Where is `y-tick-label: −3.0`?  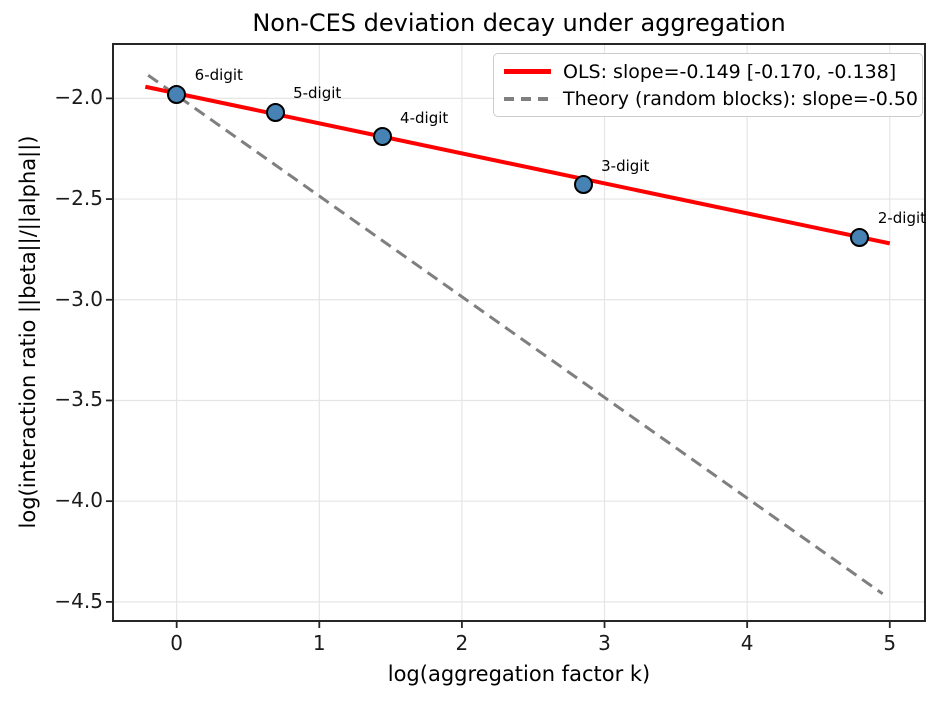 y-tick-label: −3.0 is located at coordinates (78, 298).